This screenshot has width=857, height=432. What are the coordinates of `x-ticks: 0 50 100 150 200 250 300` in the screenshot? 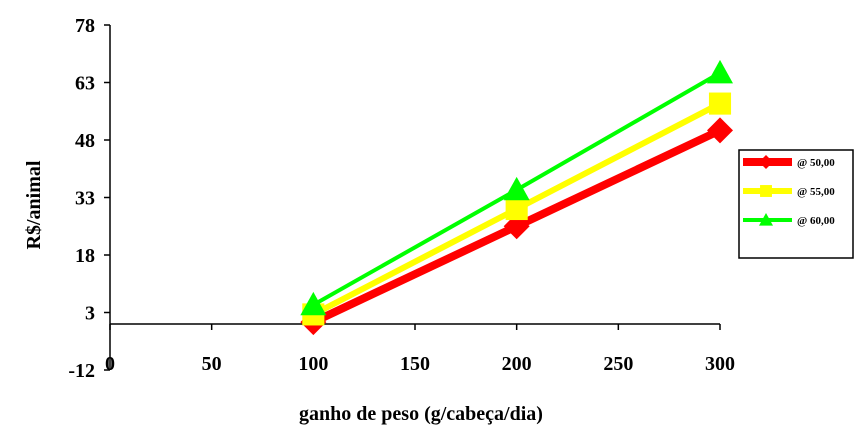 It's located at (420, 349).